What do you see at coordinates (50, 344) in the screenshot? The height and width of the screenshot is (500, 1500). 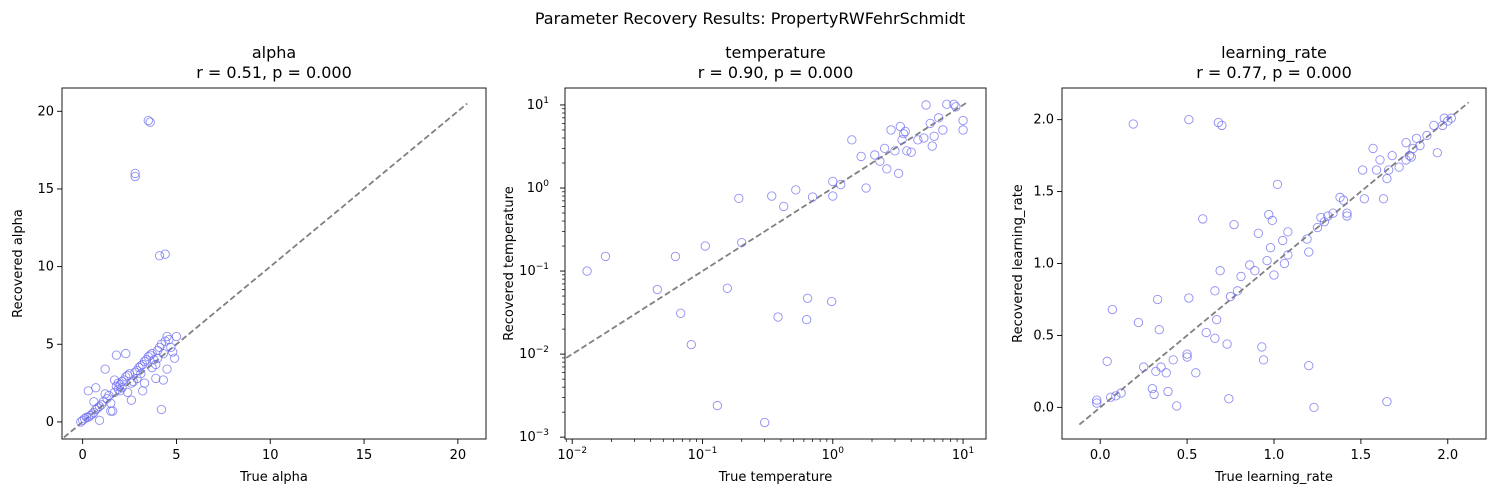 I see `y-tick-label: 5` at bounding box center [50, 344].